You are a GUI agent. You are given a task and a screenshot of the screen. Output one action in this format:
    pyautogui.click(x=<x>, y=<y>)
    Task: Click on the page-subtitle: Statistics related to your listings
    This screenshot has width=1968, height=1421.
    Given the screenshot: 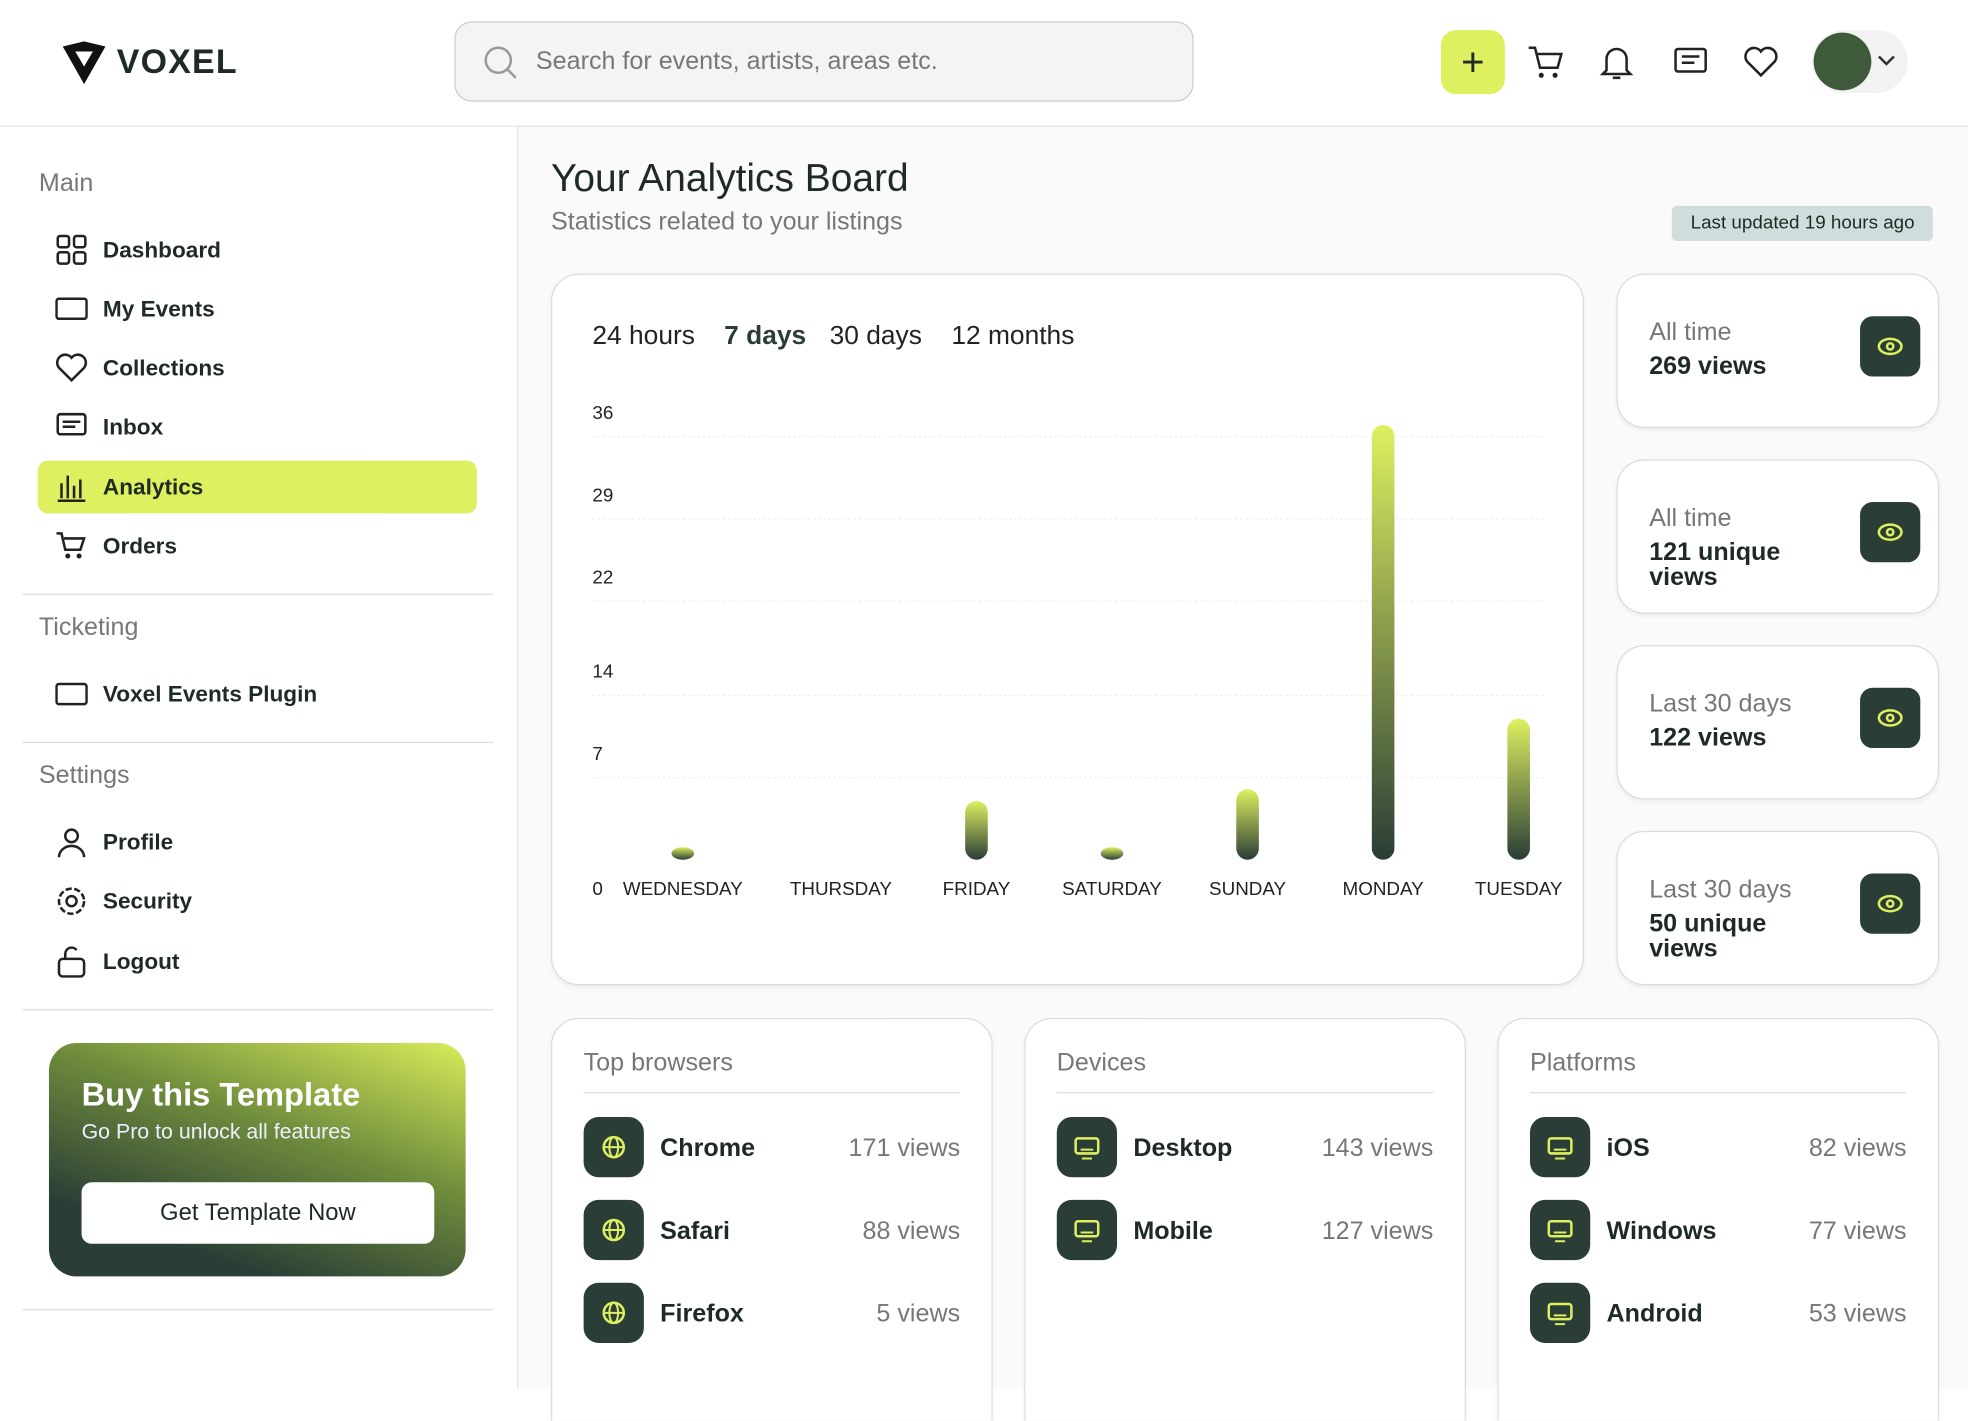 What is the action you would take?
    pyautogui.click(x=726, y=222)
    